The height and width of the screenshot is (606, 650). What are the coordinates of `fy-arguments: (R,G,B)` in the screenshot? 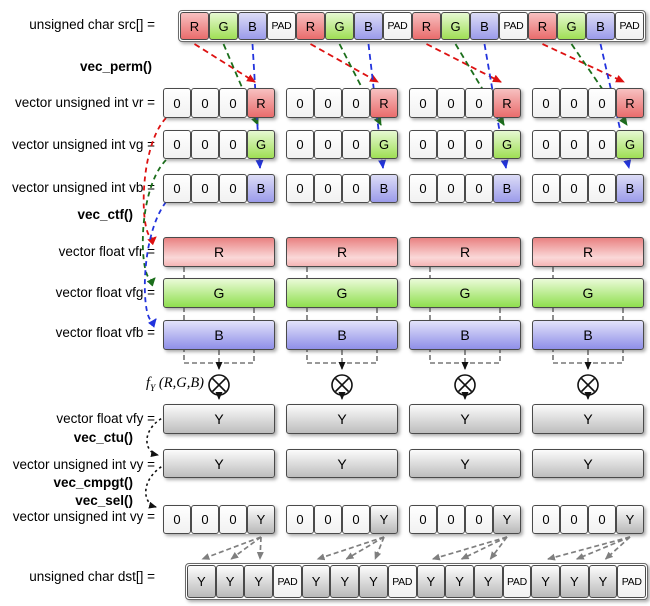 It's located at (181, 383).